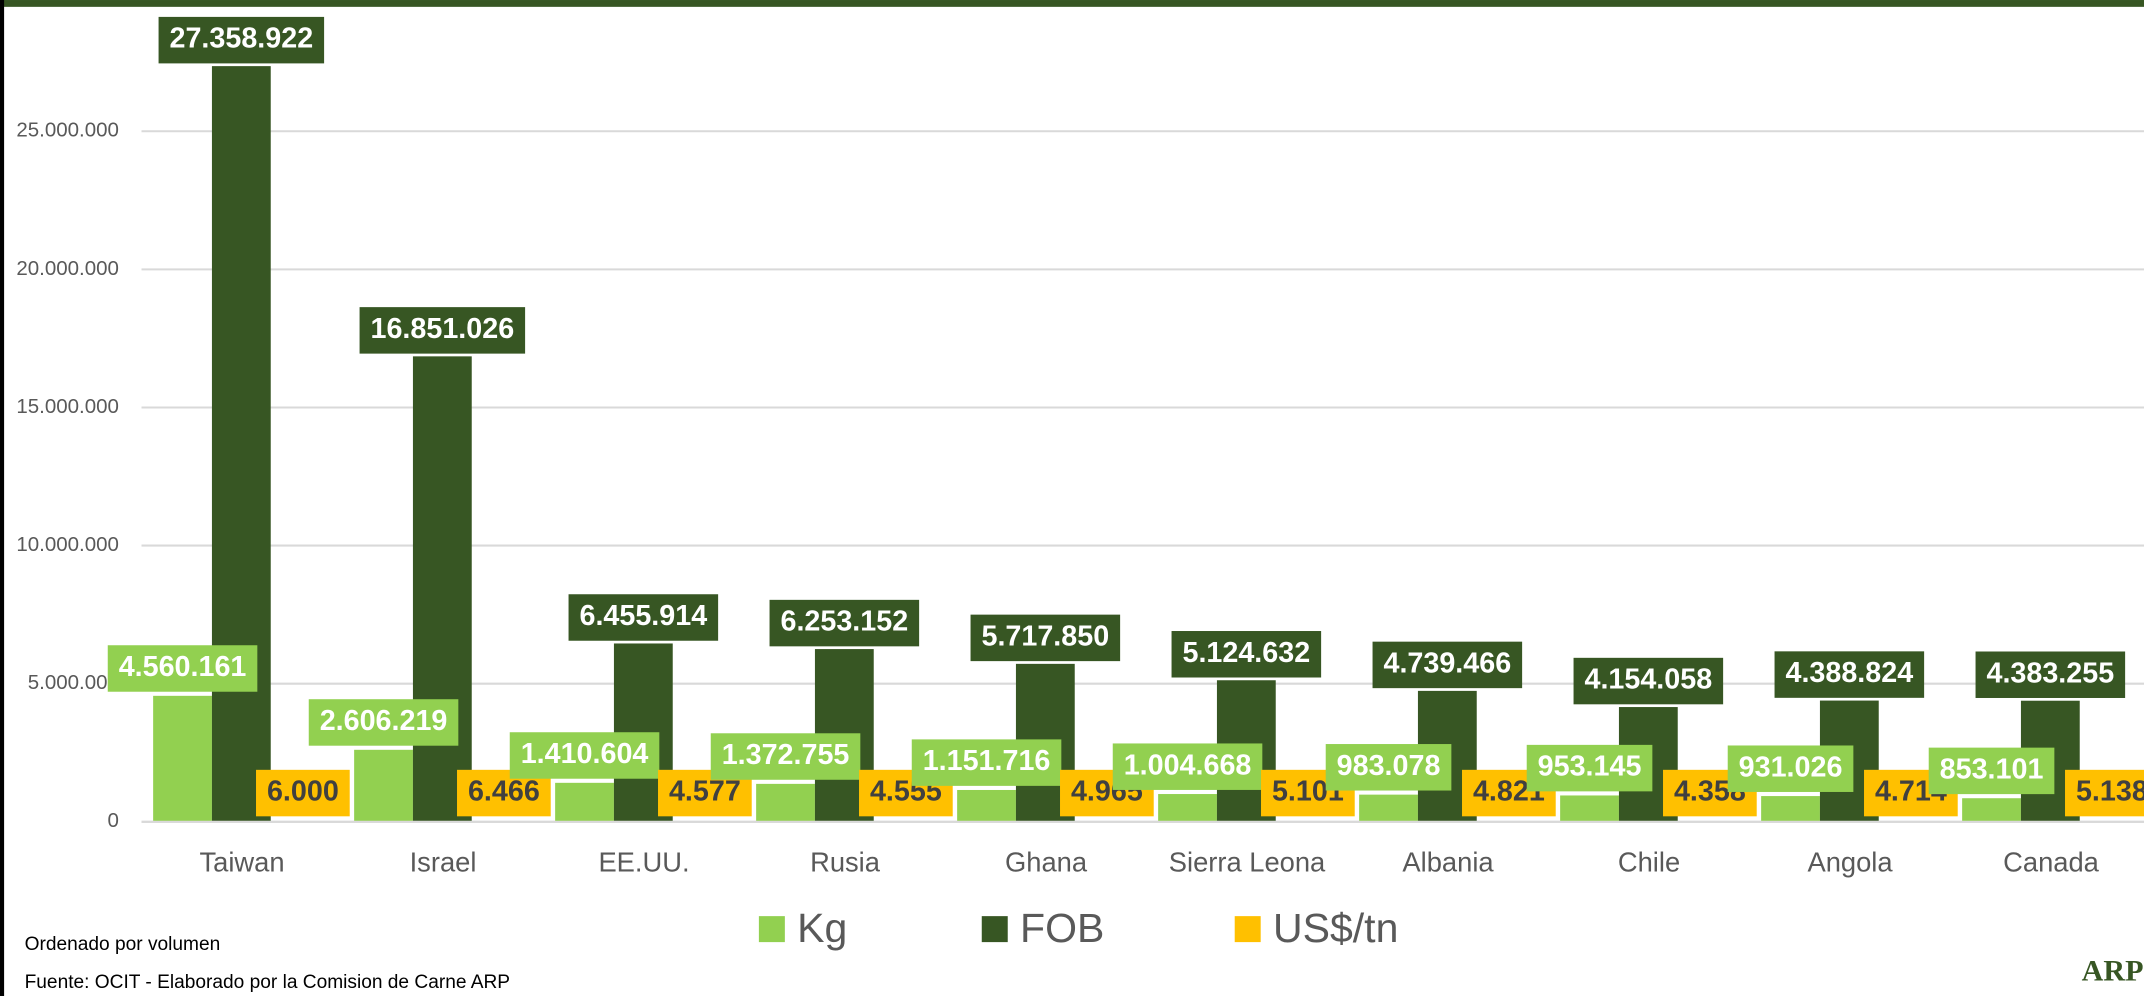 The height and width of the screenshot is (996, 2144). I want to click on data-label: 5.717.850, so click(1045, 638).